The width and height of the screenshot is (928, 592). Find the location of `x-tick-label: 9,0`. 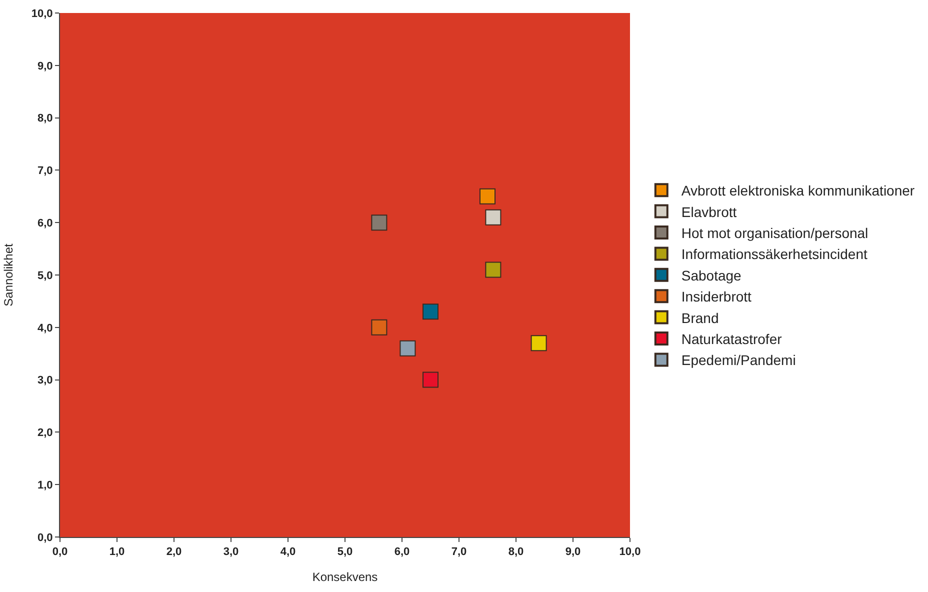

x-tick-label: 9,0 is located at coordinates (573, 552).